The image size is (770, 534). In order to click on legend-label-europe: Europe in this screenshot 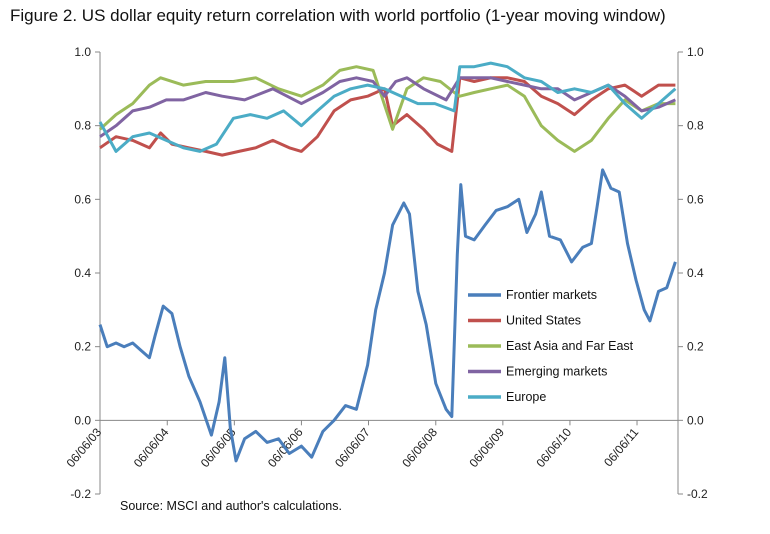, I will do `click(526, 397)`.